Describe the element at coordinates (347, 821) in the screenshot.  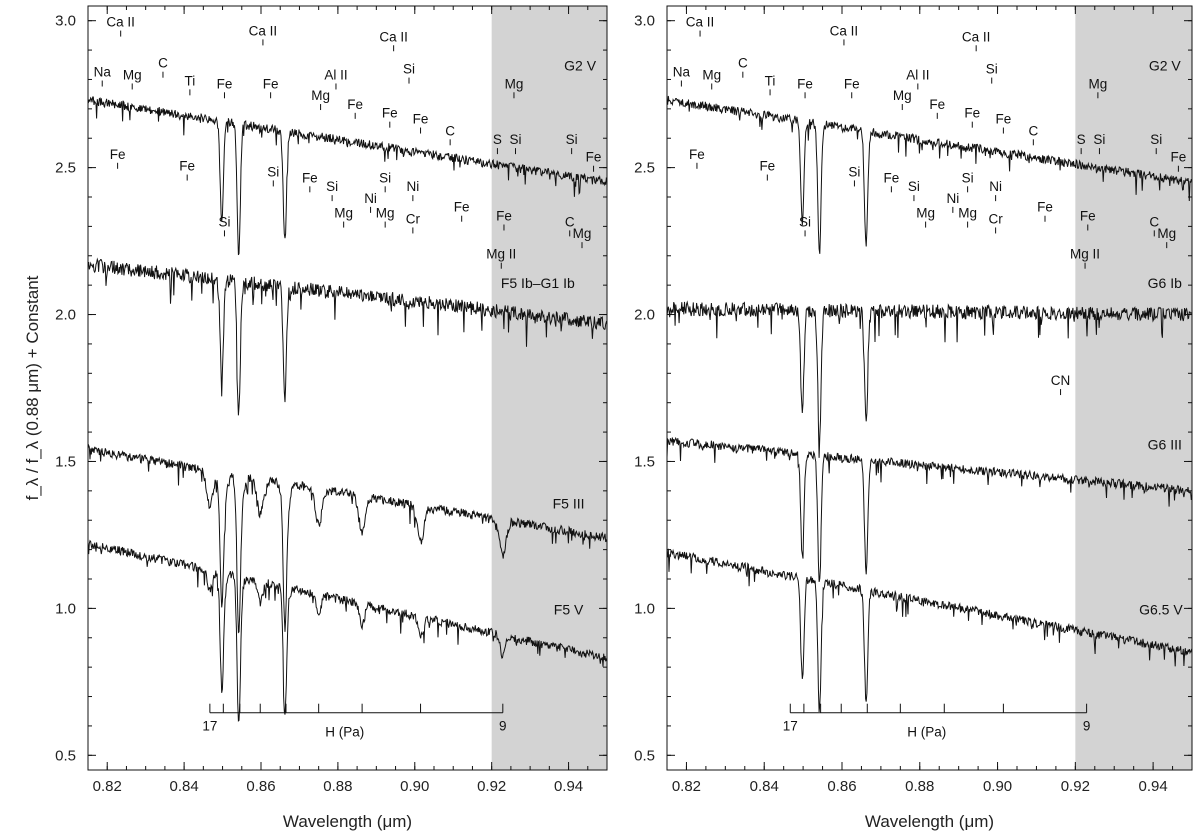
I see `x-axis-title: Wavelength (μm)` at that location.